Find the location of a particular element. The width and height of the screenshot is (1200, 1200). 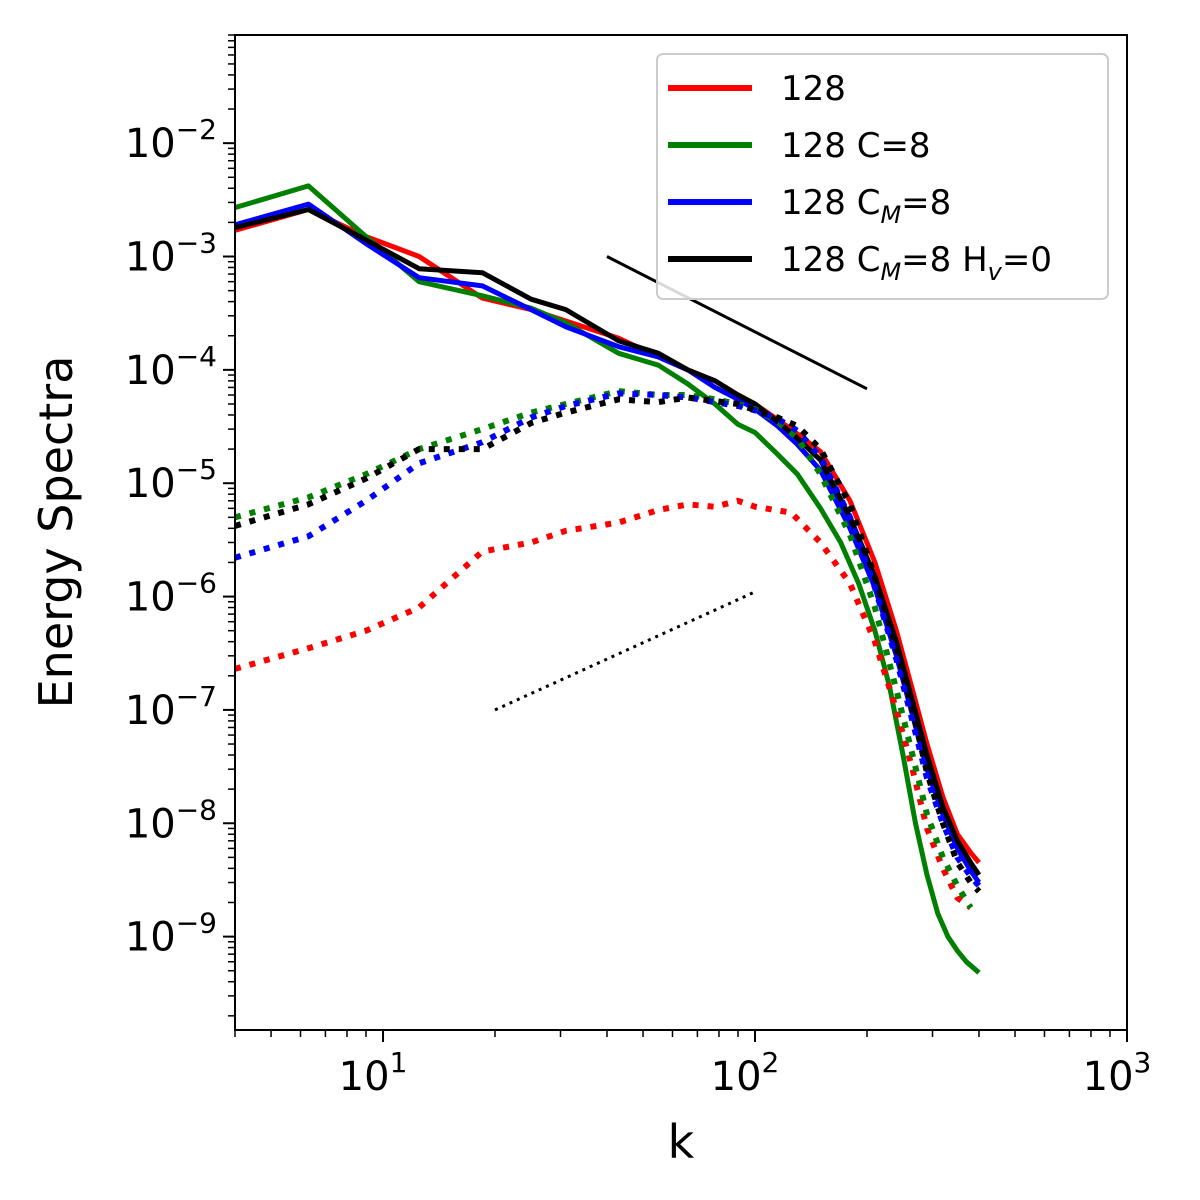

y-tick-exp: −5 is located at coordinates (196, 469).